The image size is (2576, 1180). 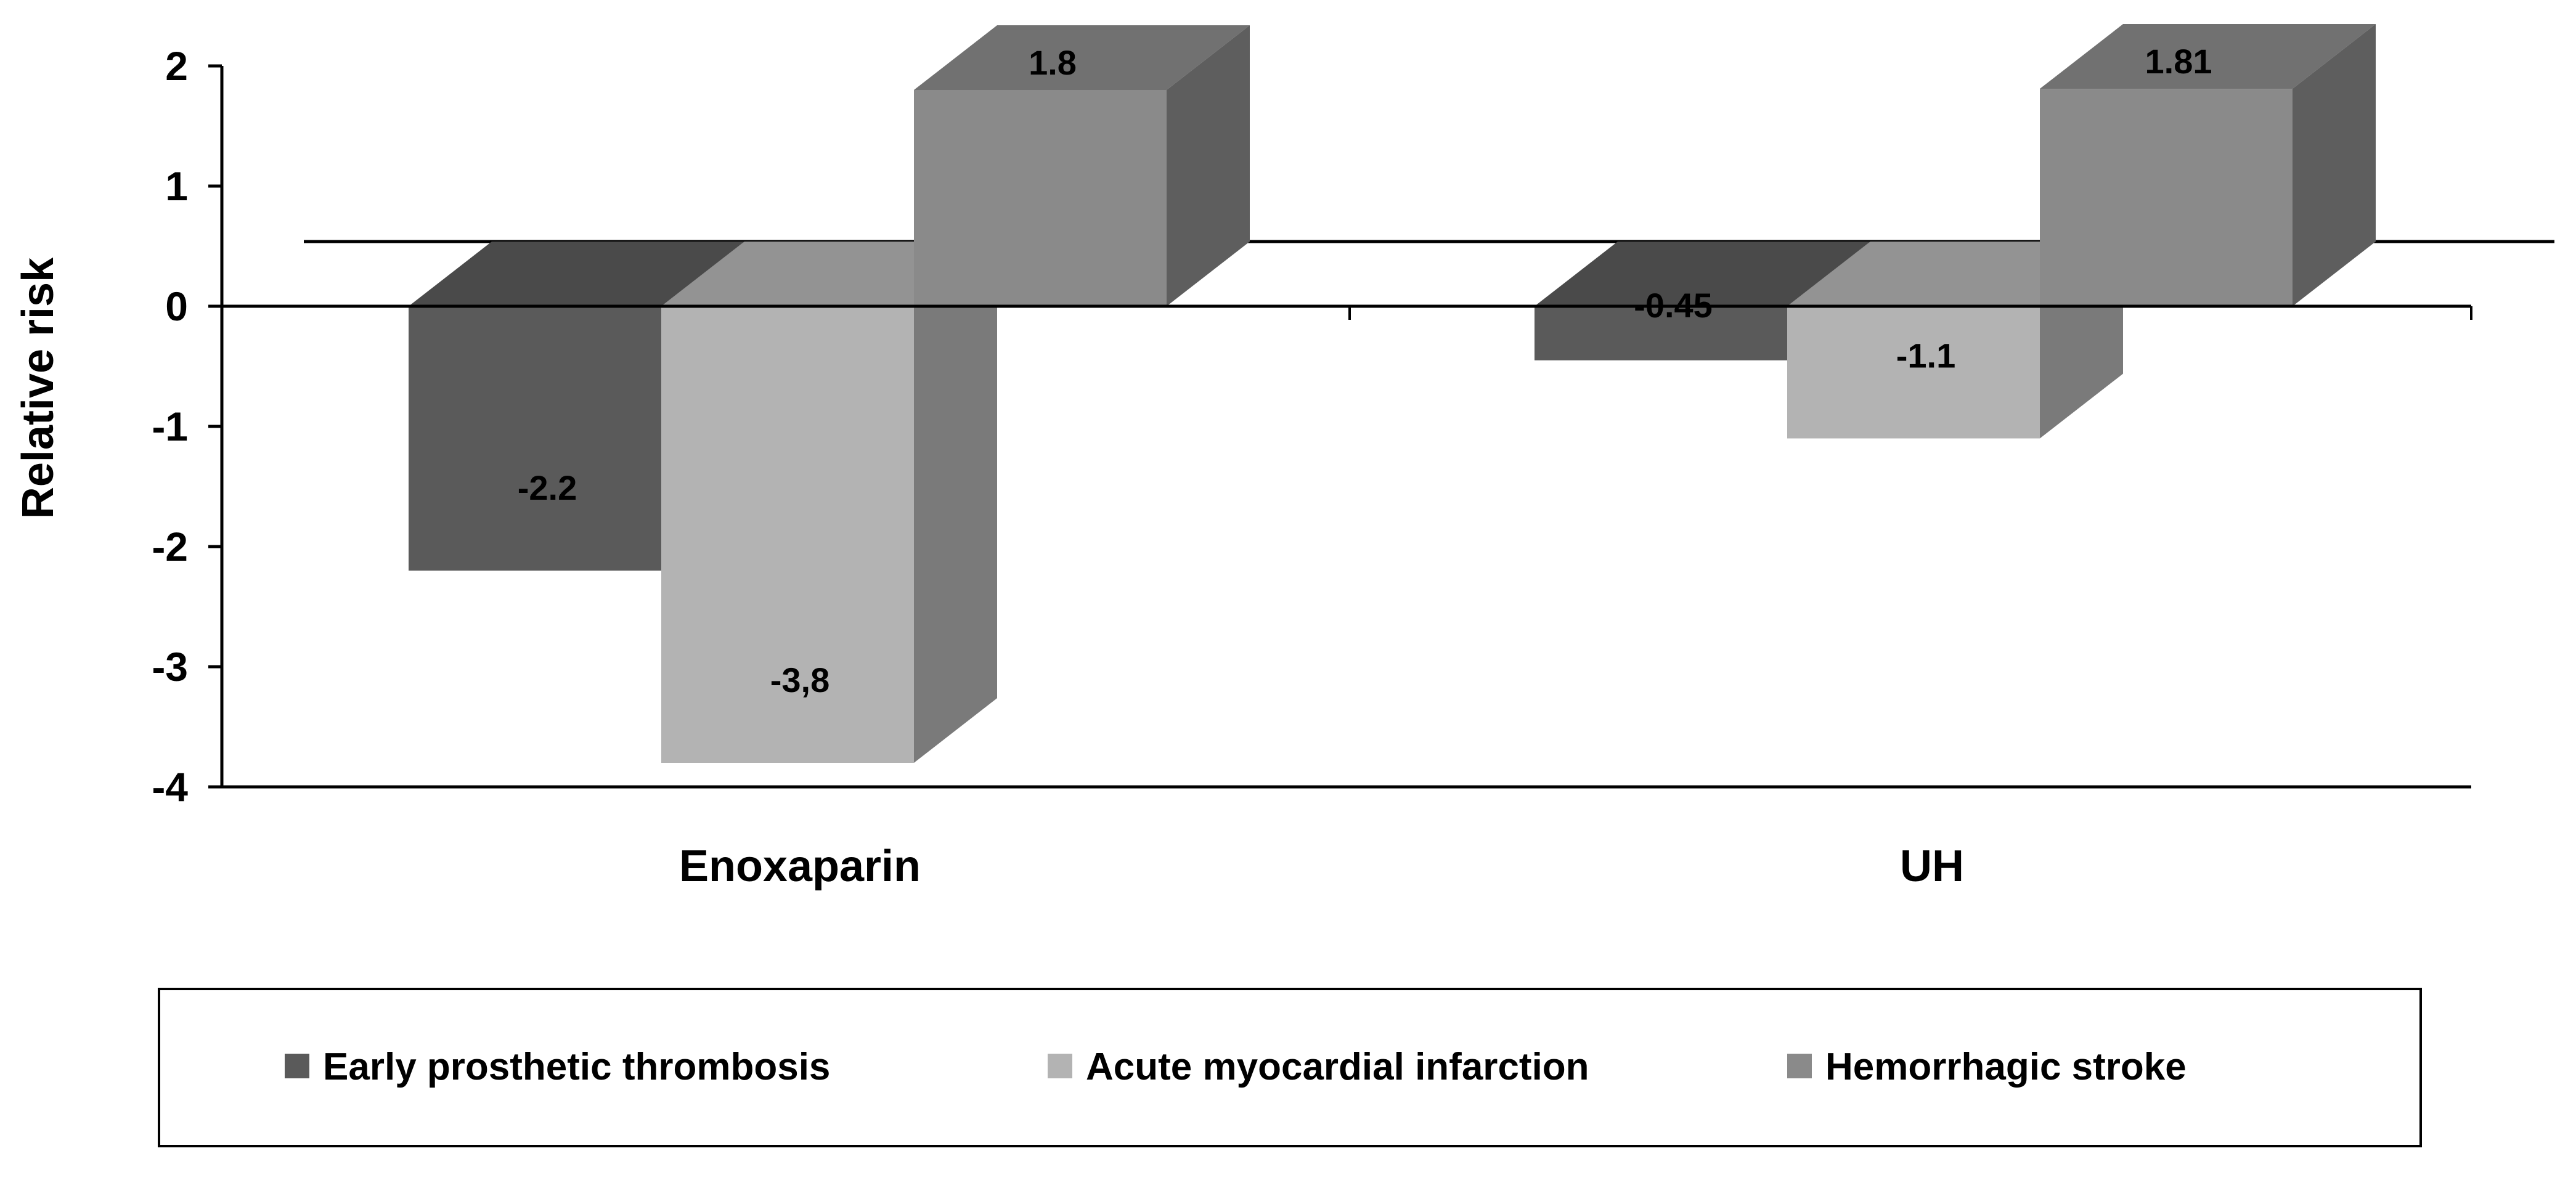 I want to click on legend-label: Hemorrhagic stroke, so click(x=2006, y=1067).